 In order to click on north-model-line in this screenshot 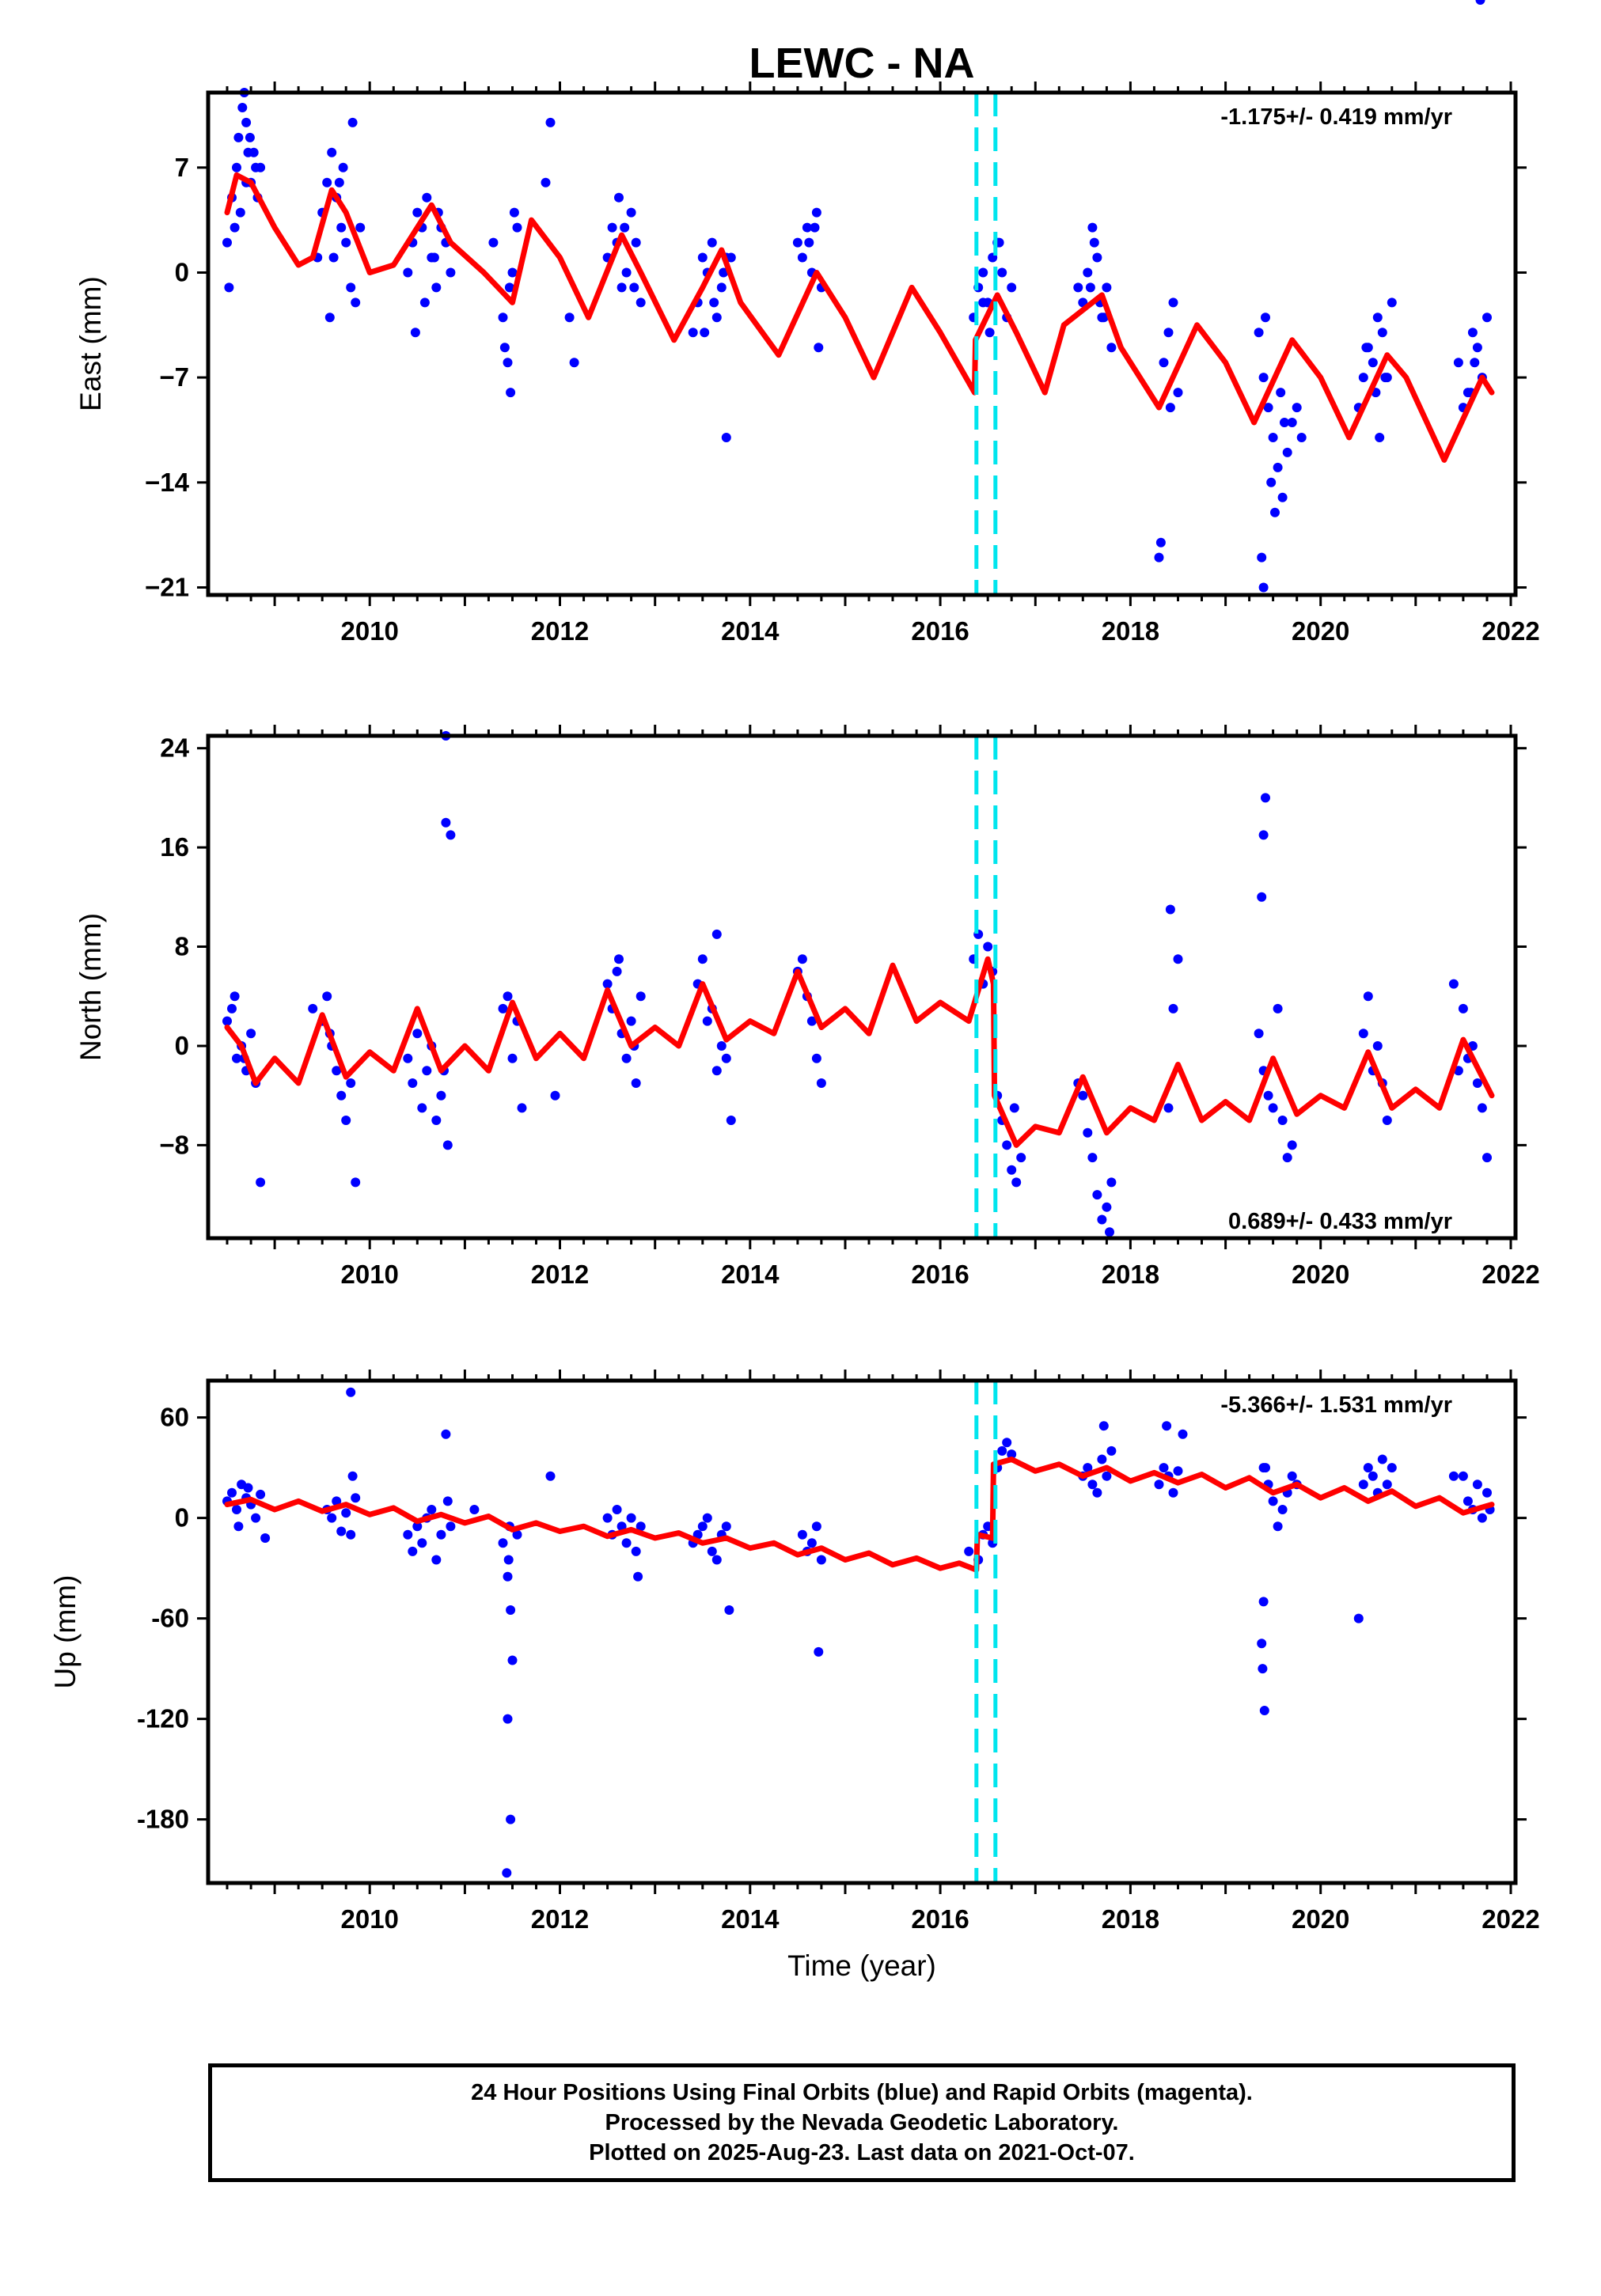, I will do `click(860, 1052)`.